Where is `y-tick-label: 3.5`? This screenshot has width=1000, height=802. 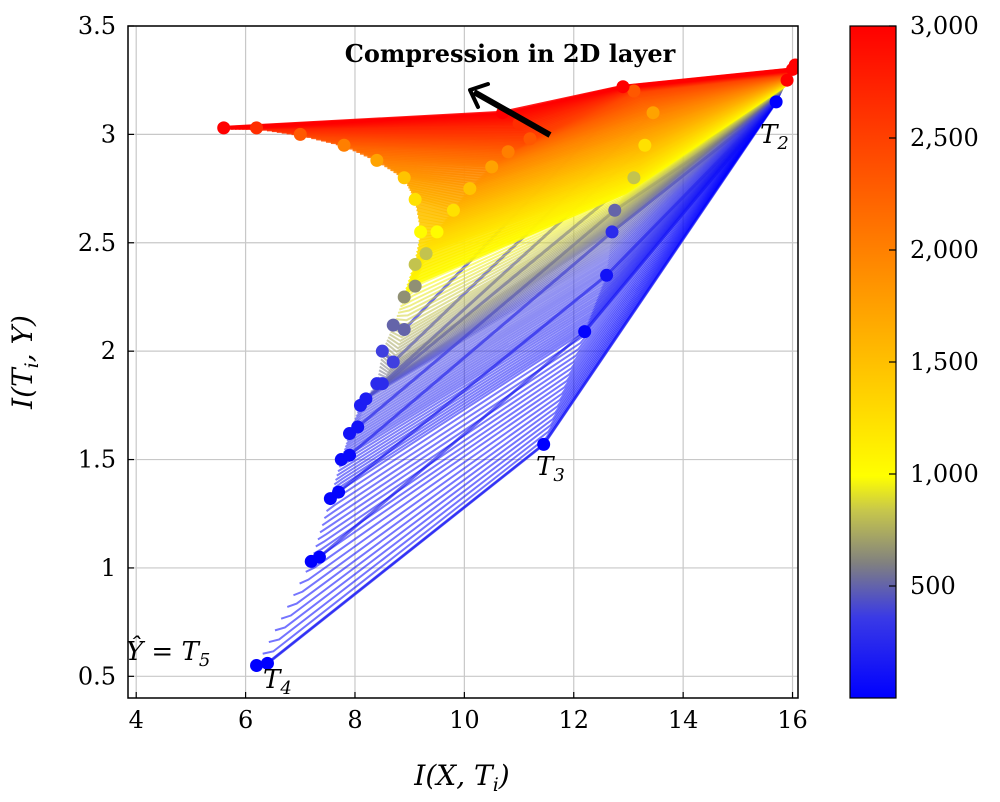
y-tick-label: 3.5 is located at coordinates (97, 26).